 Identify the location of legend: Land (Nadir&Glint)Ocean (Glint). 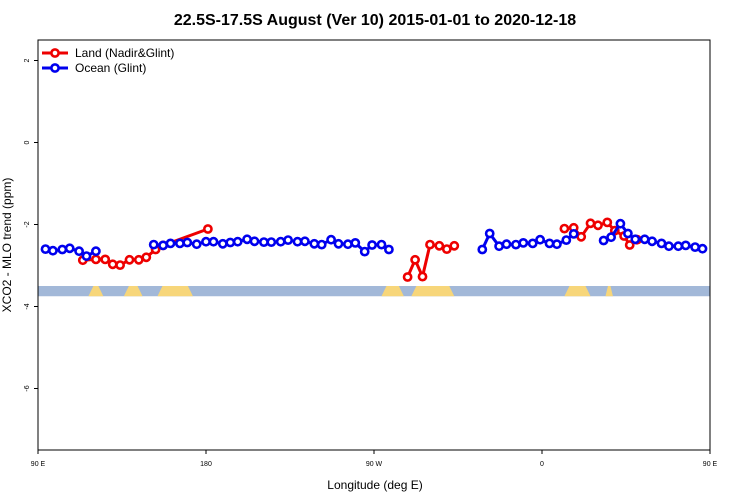
(108, 60).